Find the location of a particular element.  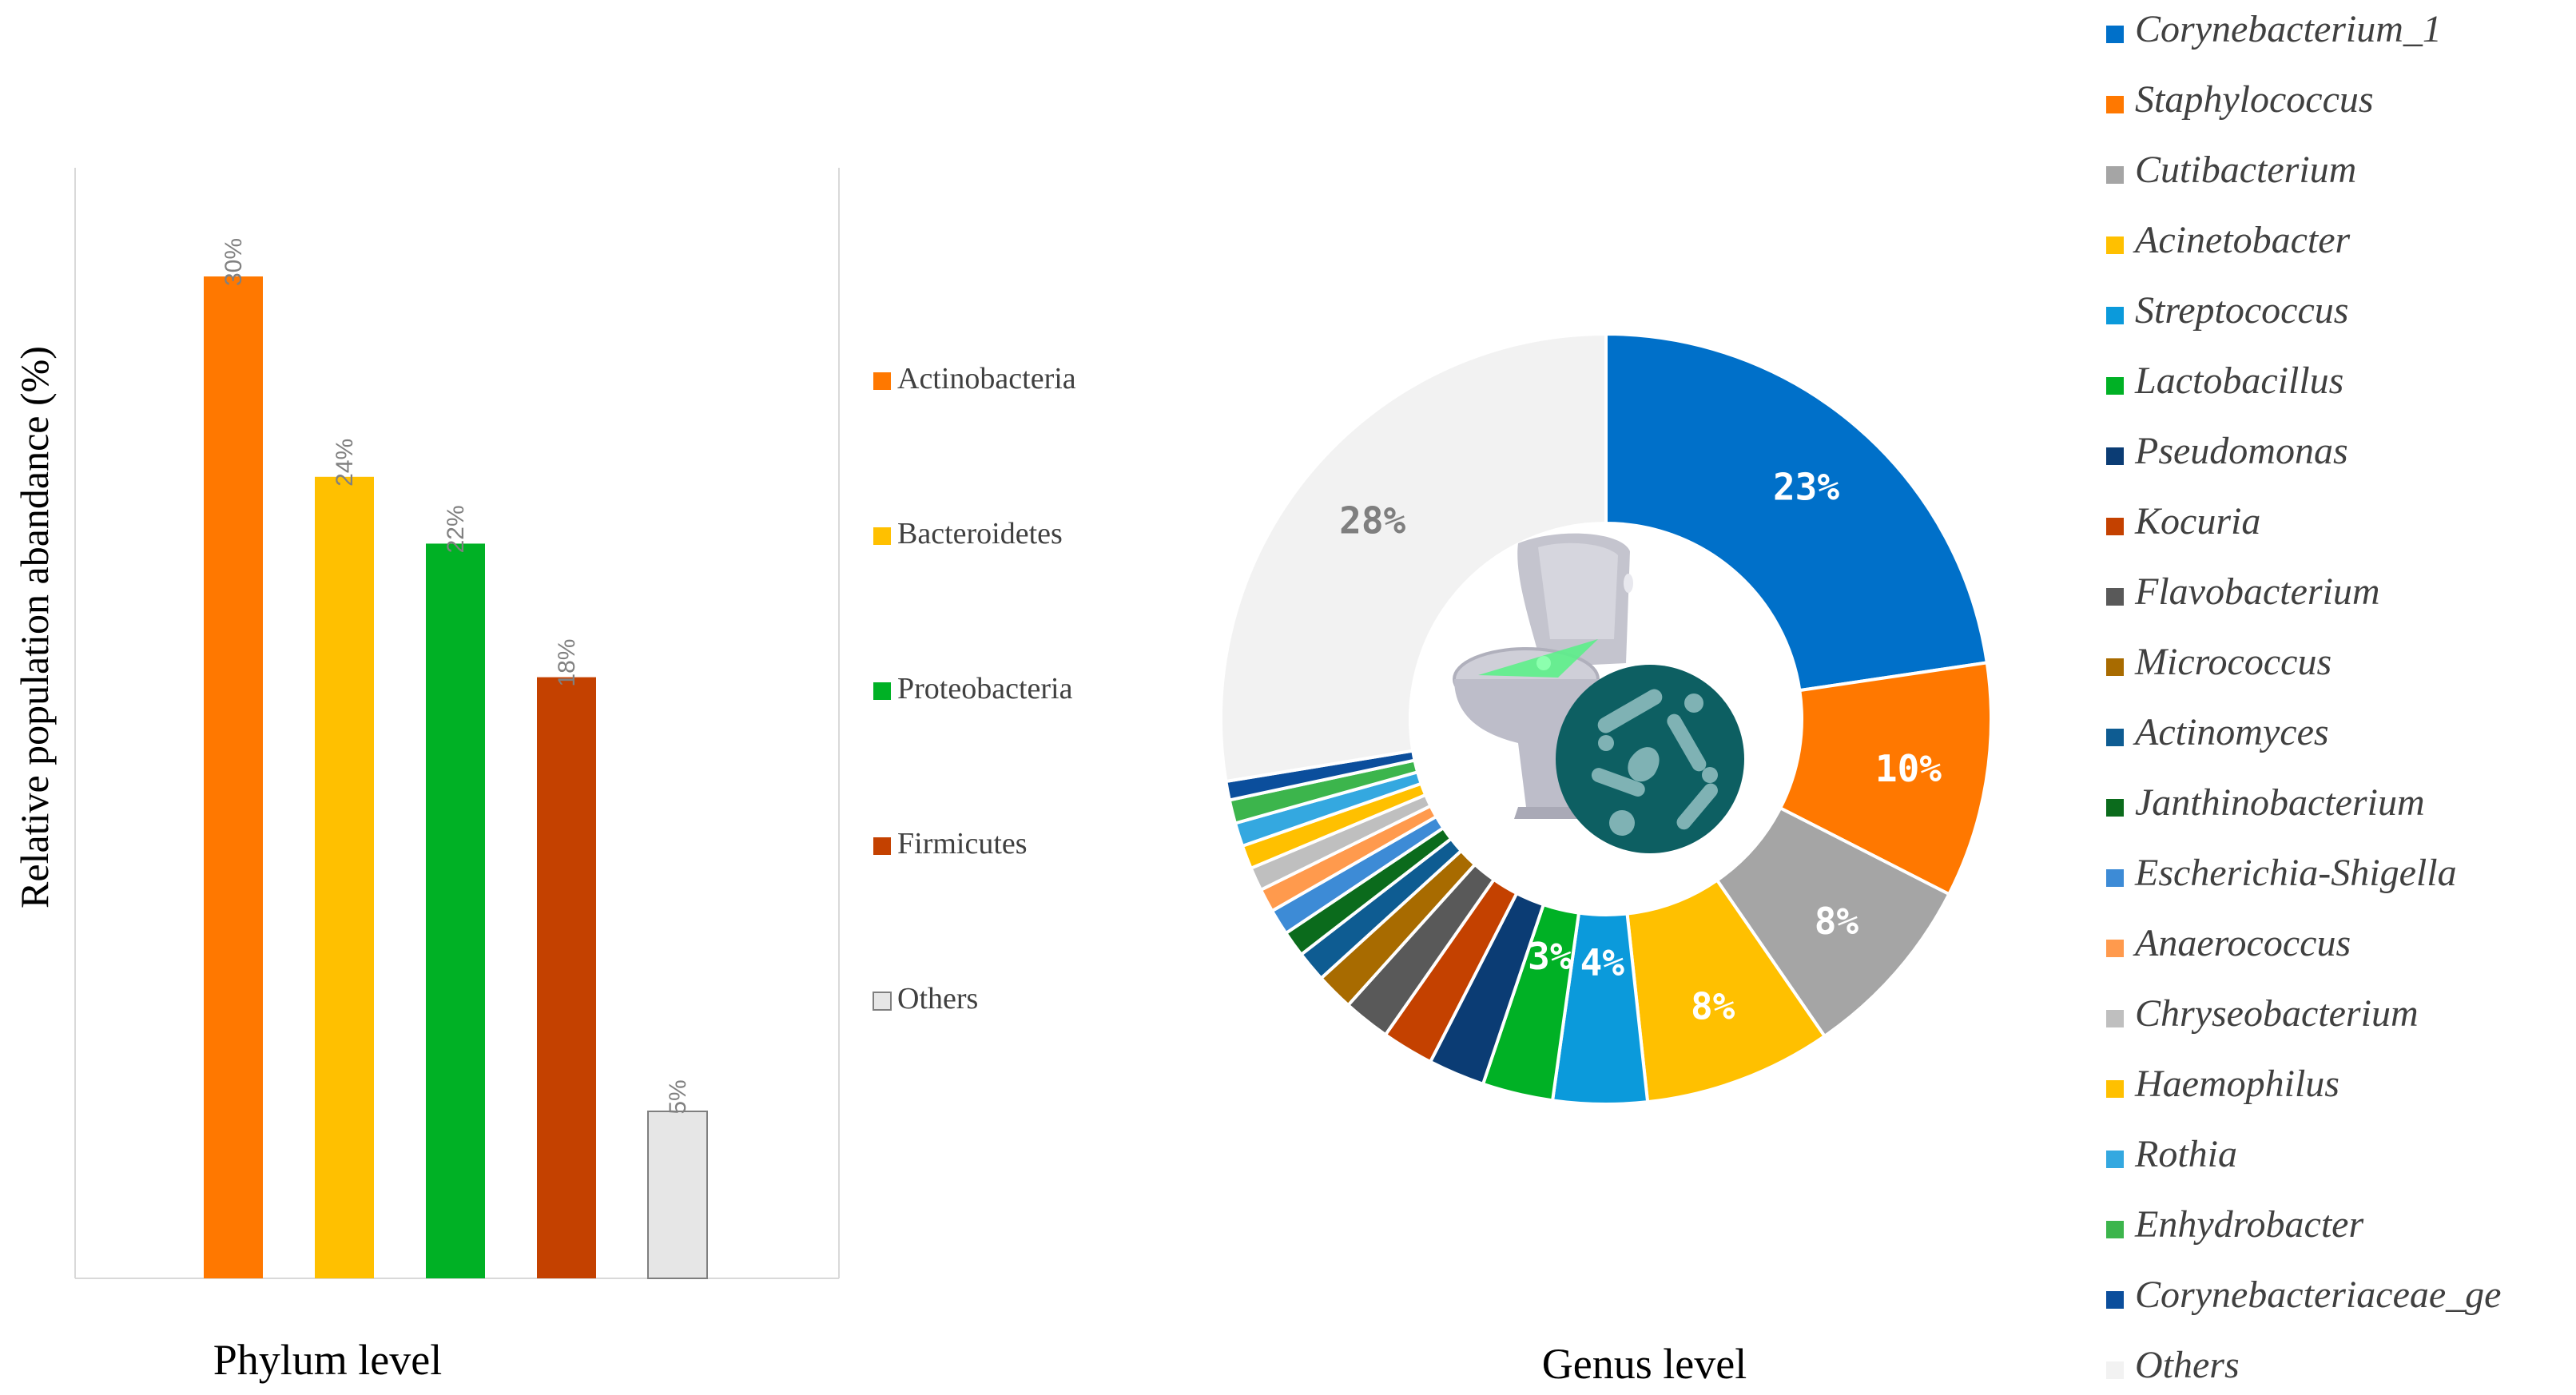

donut-slice-staphylococcus is located at coordinates (1886, 779).